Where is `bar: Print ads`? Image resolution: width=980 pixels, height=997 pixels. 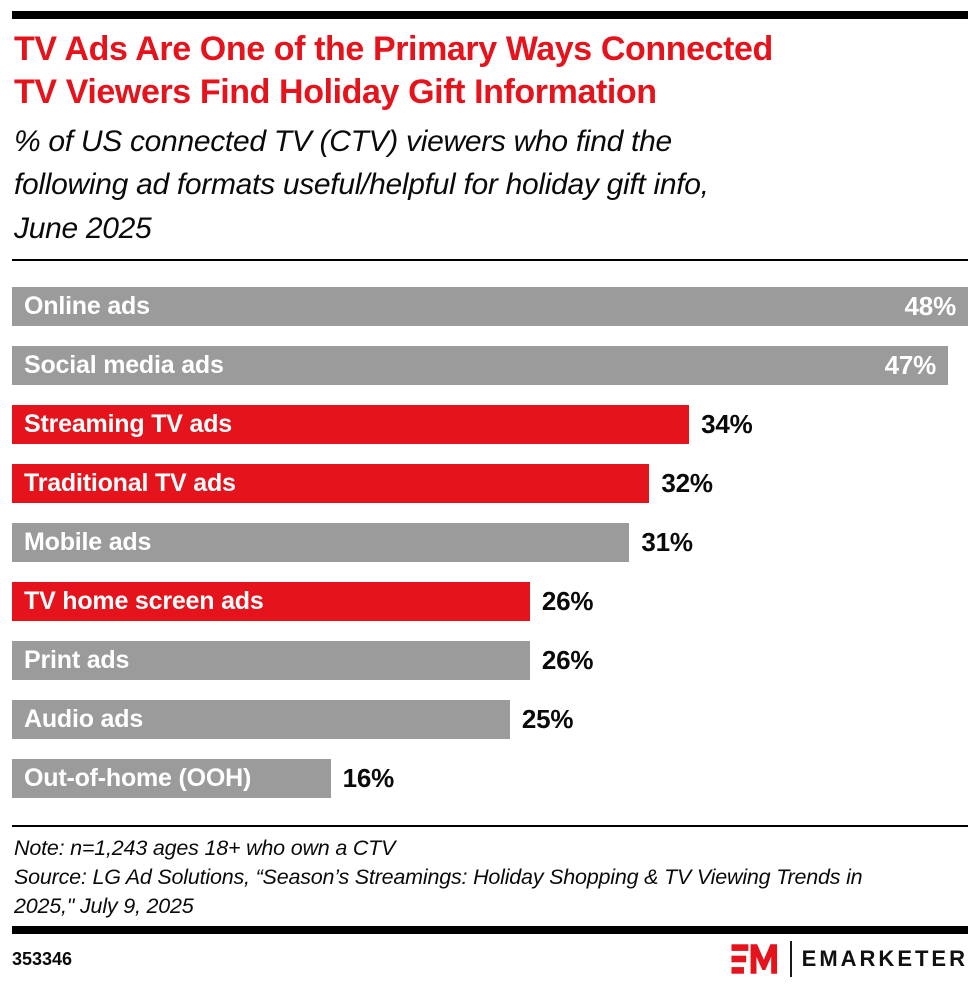 bar: Print ads is located at coordinates (271, 661).